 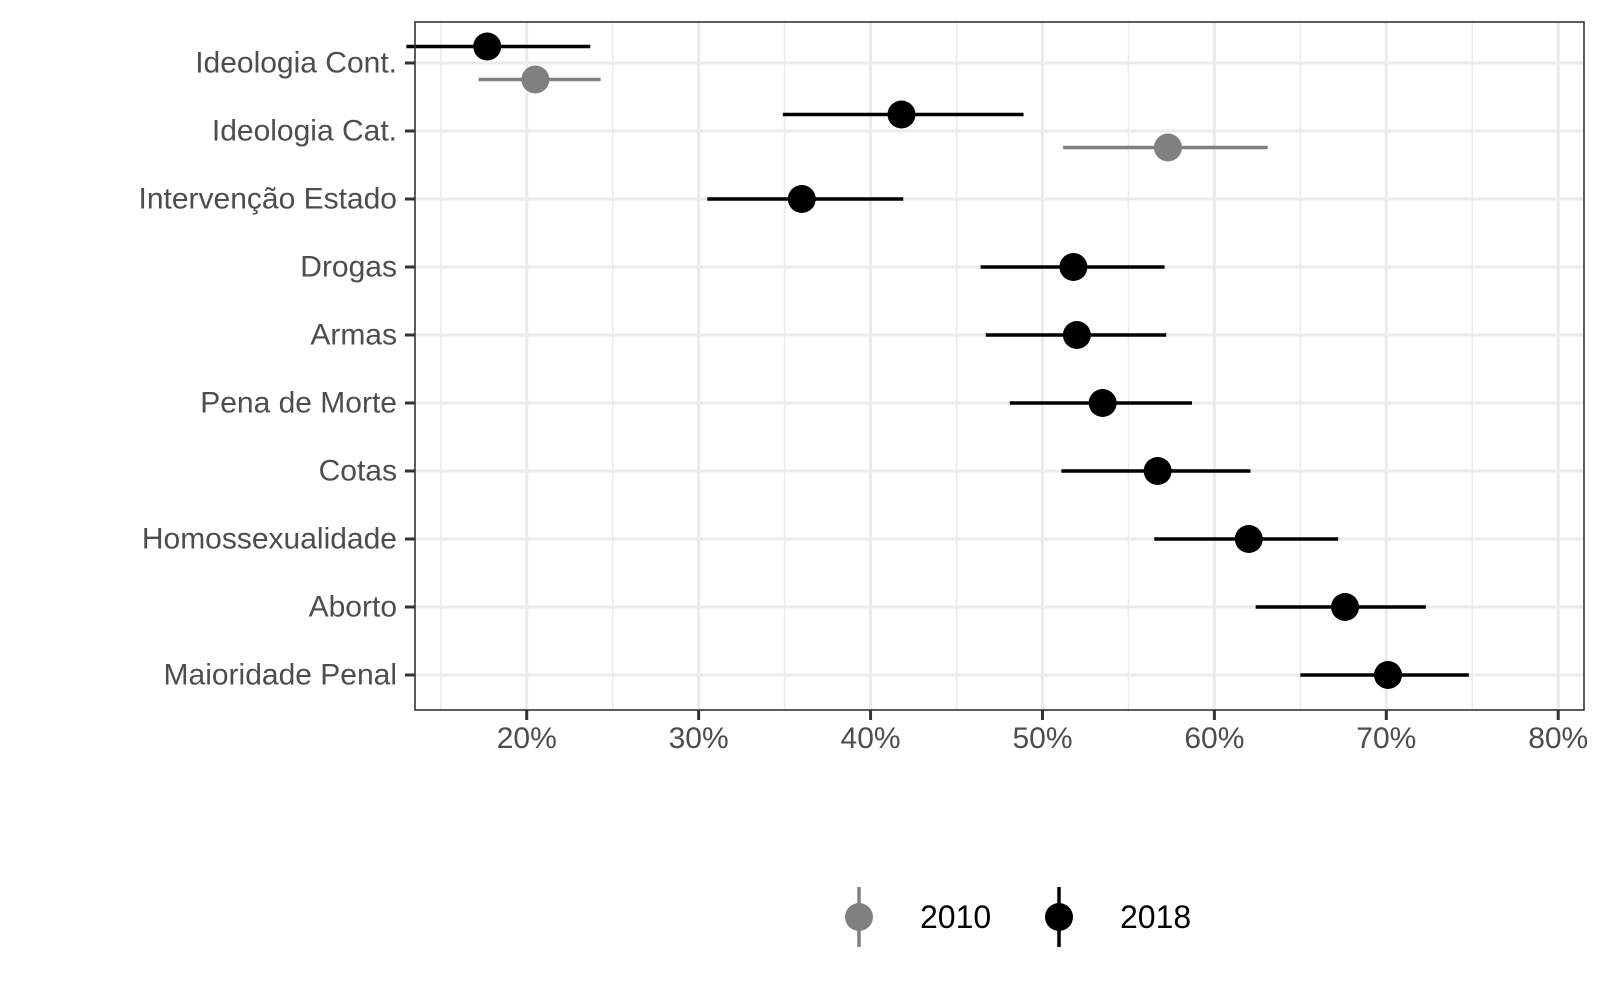 I want to click on y-tick-label-armas: Armas, so click(x=353, y=335).